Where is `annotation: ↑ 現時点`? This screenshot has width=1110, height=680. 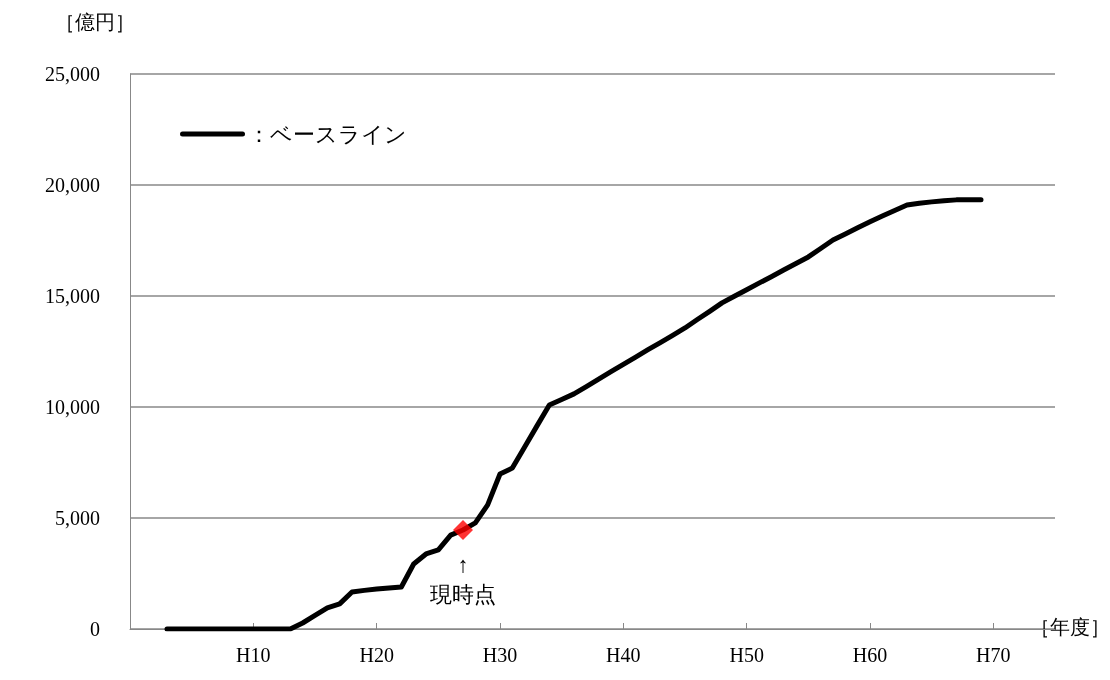 annotation: ↑ 現時点 is located at coordinates (463, 580).